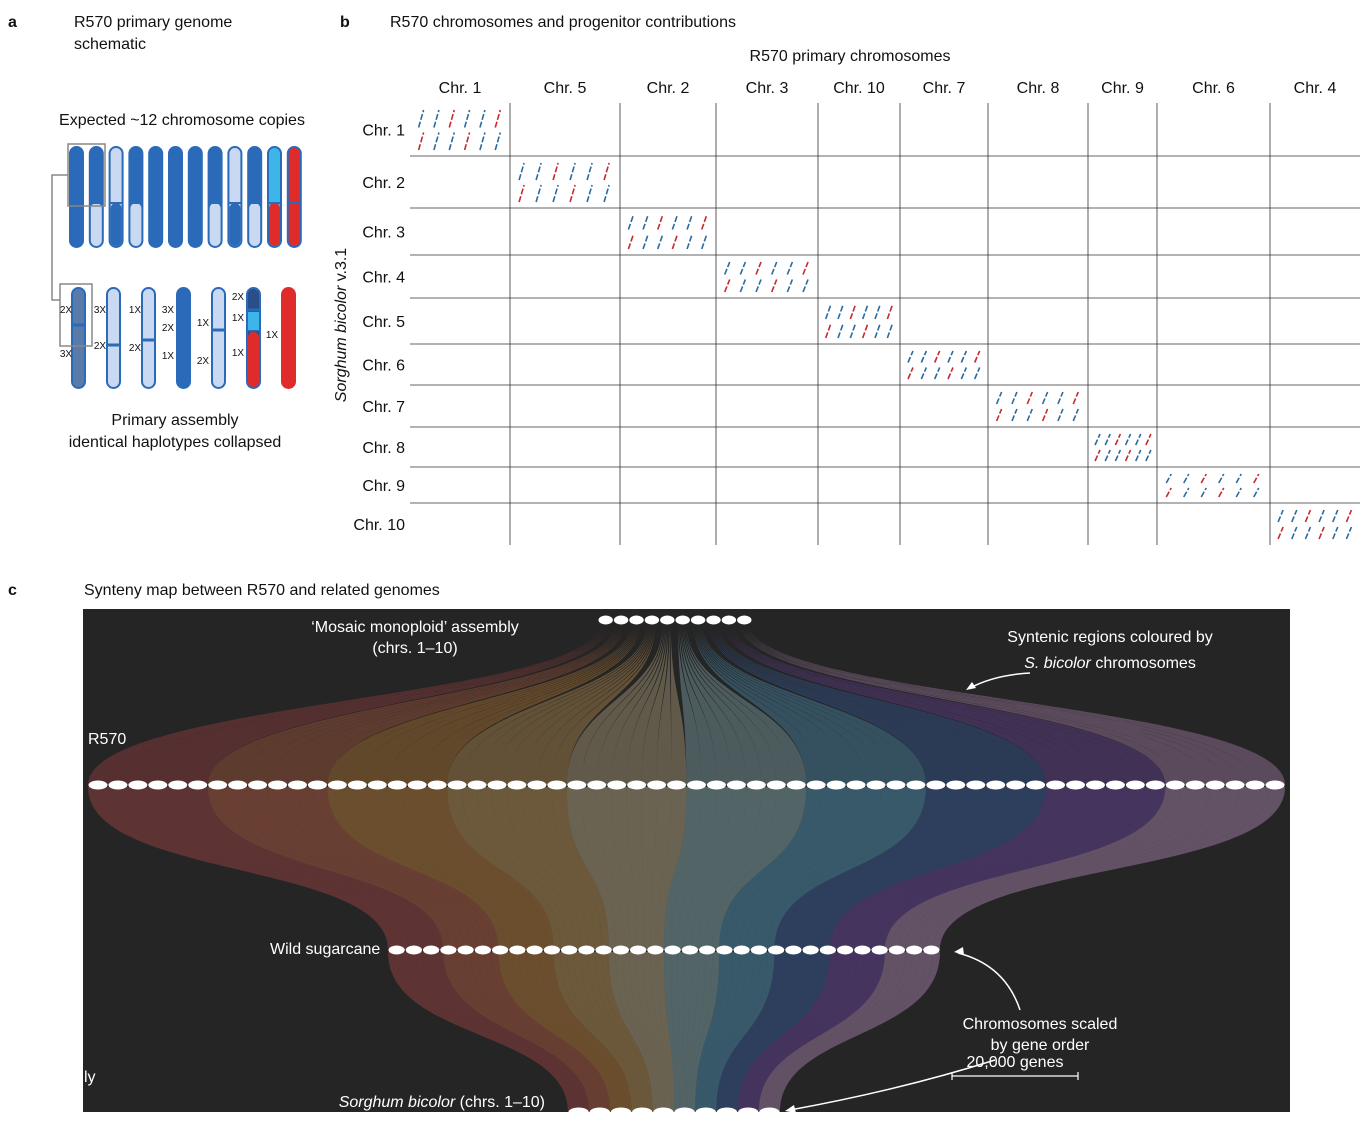 The height and width of the screenshot is (1121, 1365). Describe the element at coordinates (325, 949) in the screenshot. I see `wild-label: Wild sugarcane` at that location.